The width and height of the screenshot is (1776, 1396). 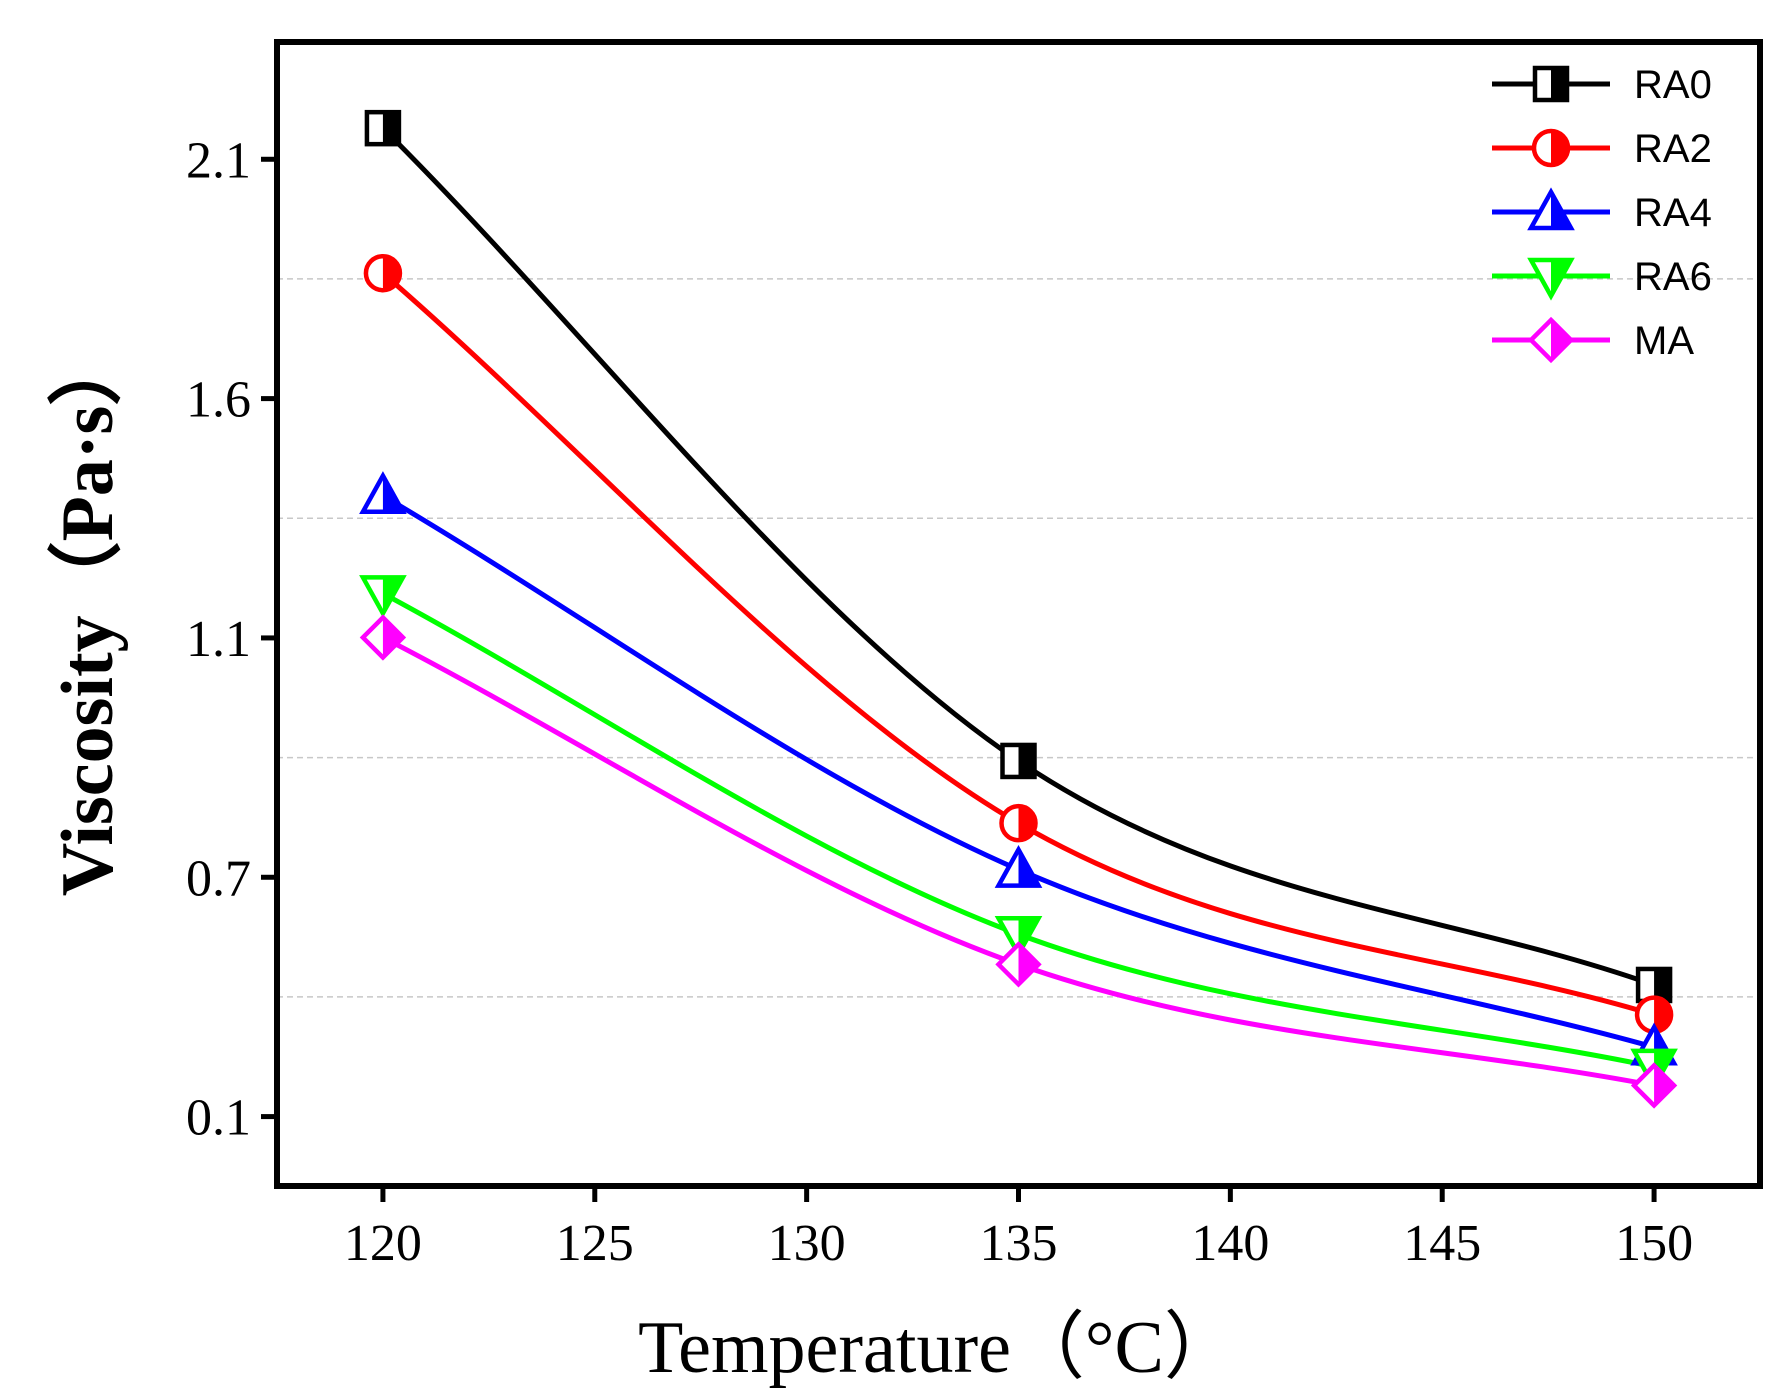 I want to click on x-tick-label: 150, so click(x=1654, y=1243).